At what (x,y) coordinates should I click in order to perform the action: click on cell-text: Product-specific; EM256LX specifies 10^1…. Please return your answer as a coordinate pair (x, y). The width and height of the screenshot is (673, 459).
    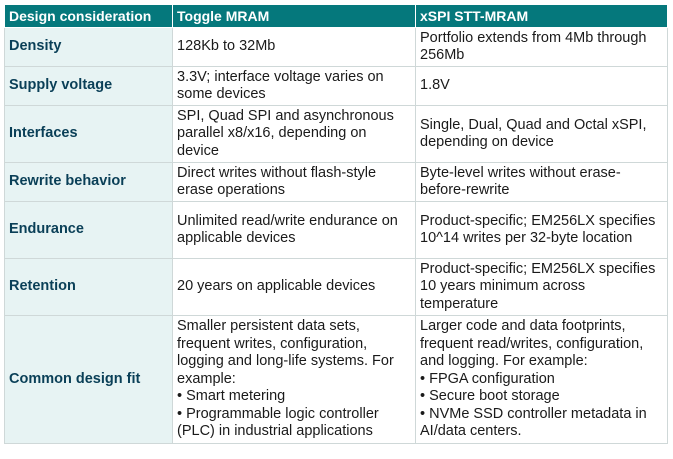
    Looking at the image, I should click on (538, 229).